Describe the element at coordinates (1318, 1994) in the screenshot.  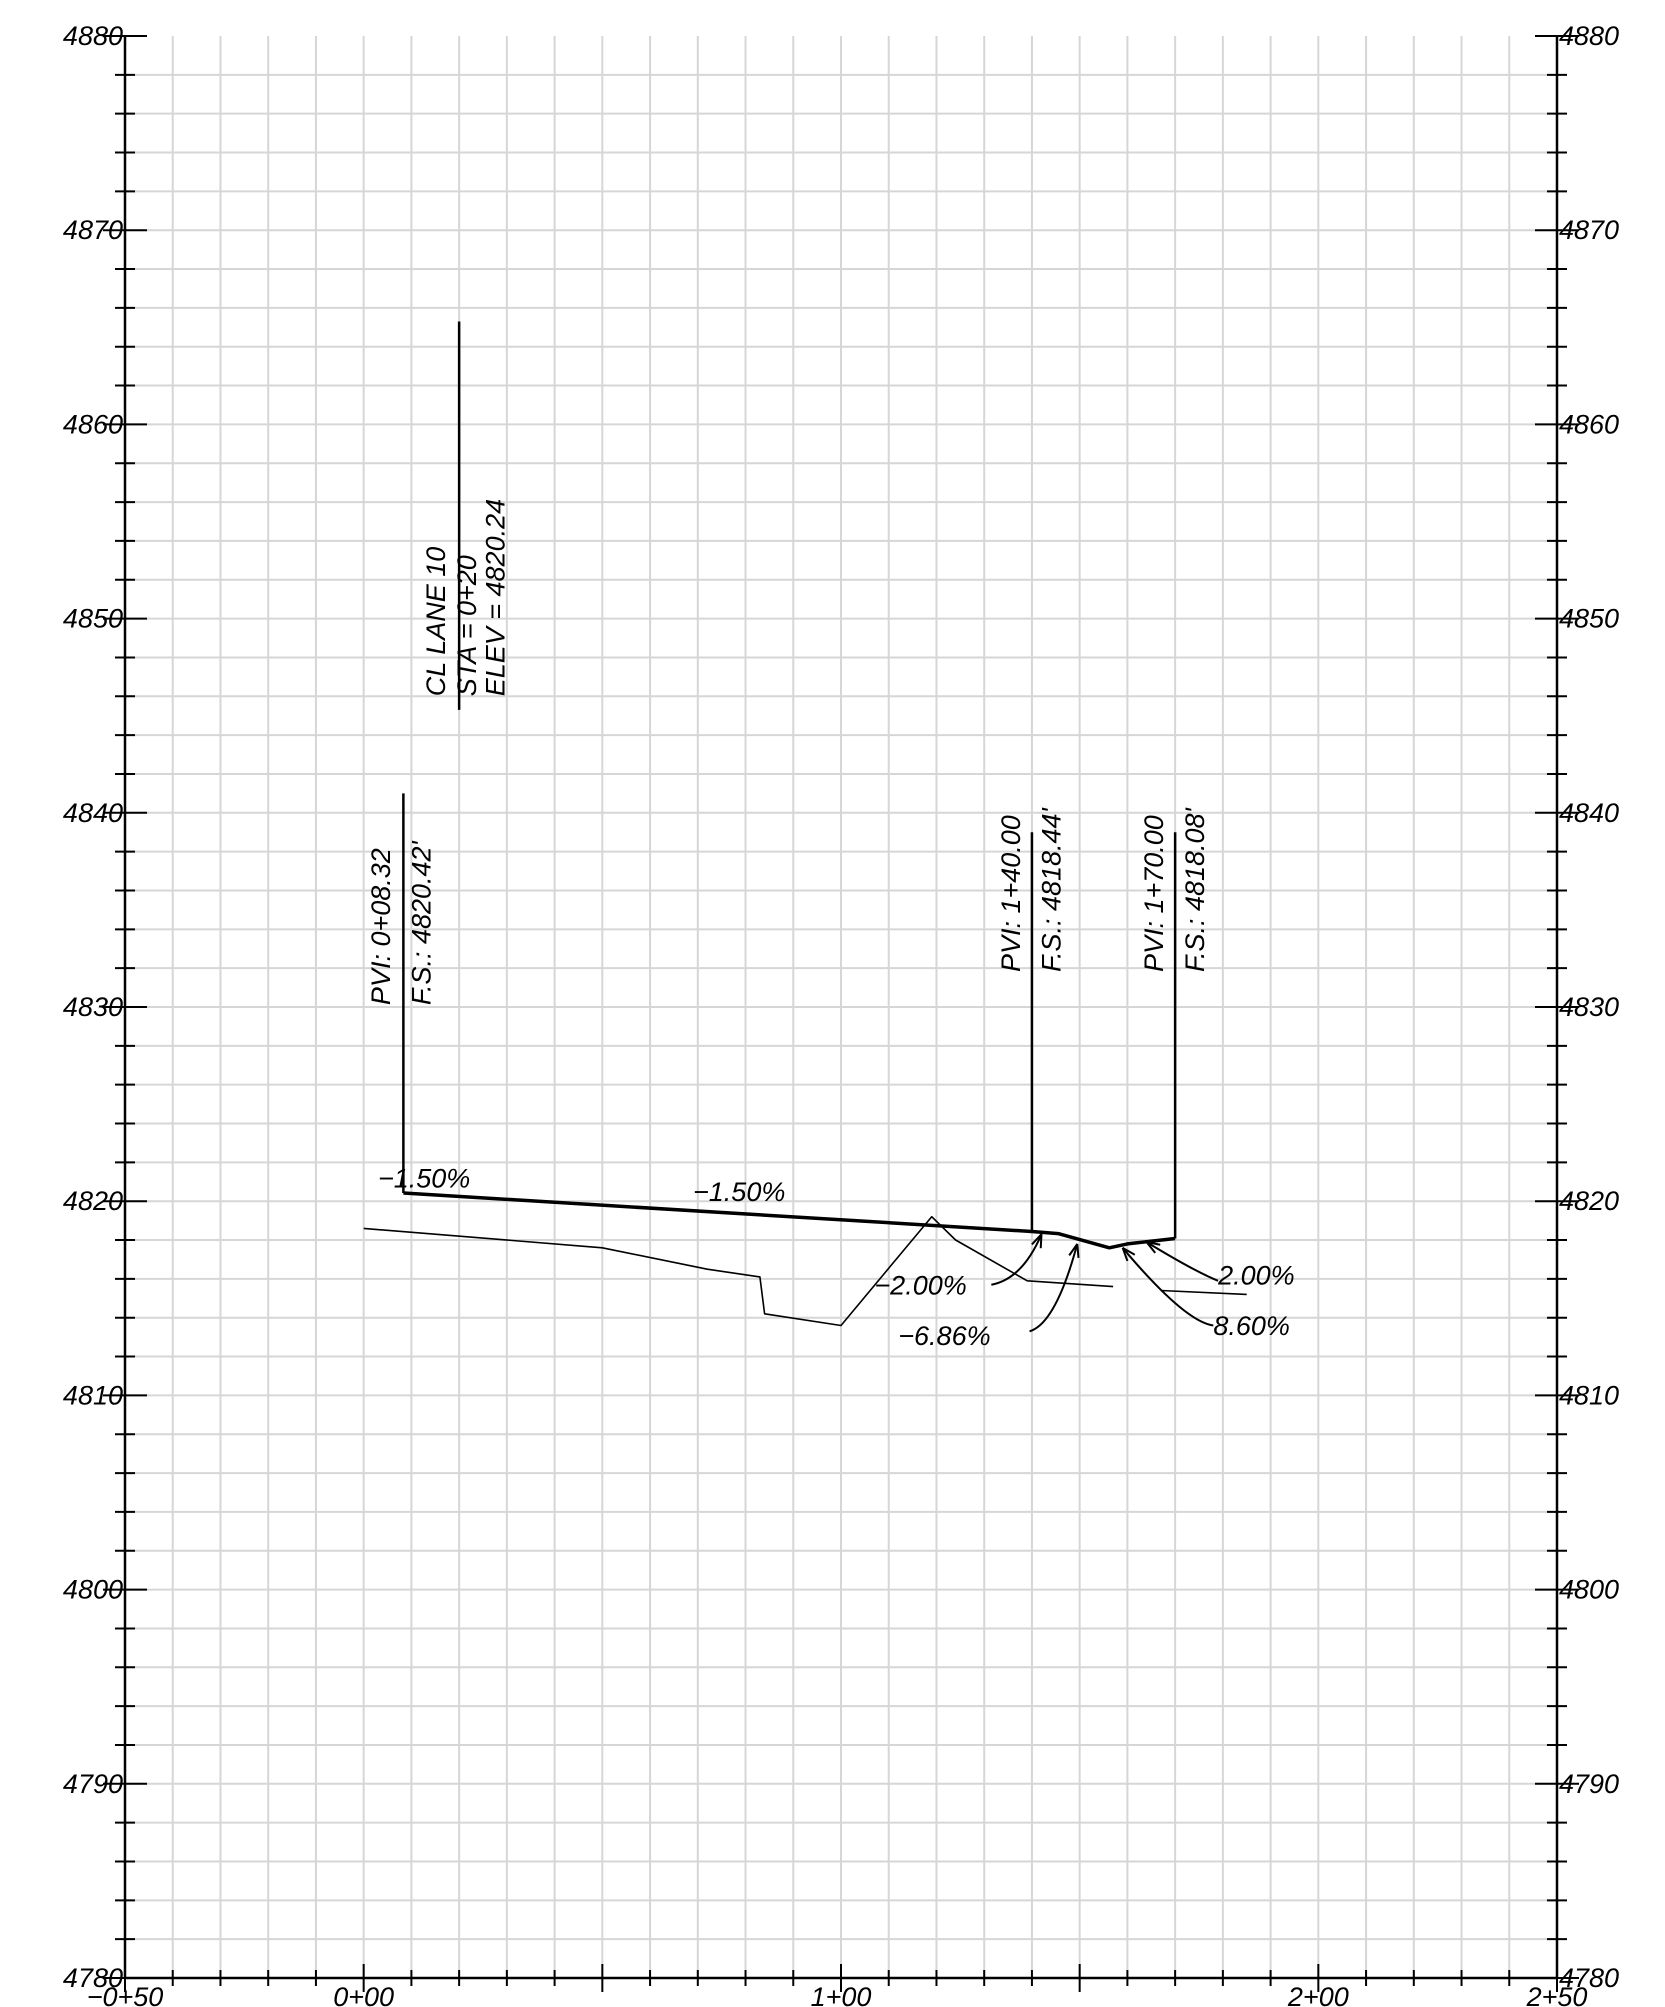
I see `x-tick-label: 2+00` at that location.